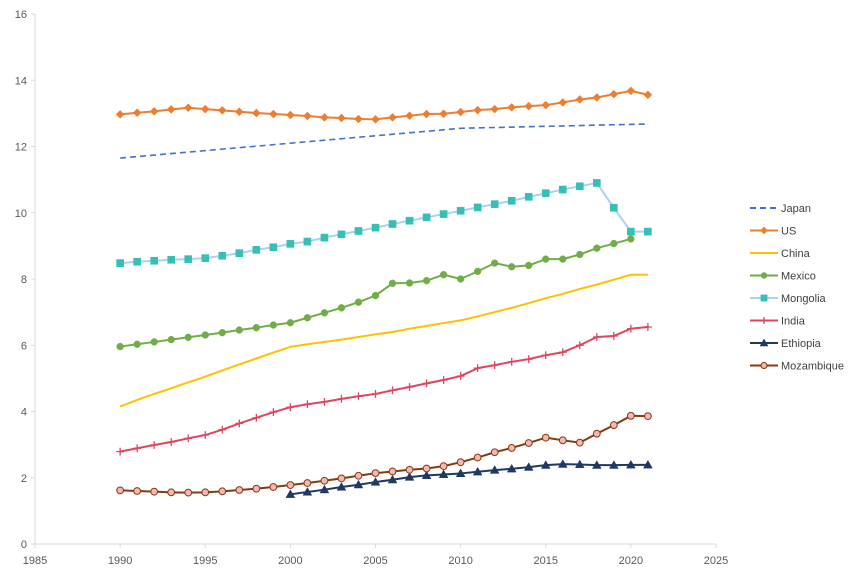 This screenshot has height=576, width=858. What do you see at coordinates (384, 141) in the screenshot?
I see `series-line-japan` at bounding box center [384, 141].